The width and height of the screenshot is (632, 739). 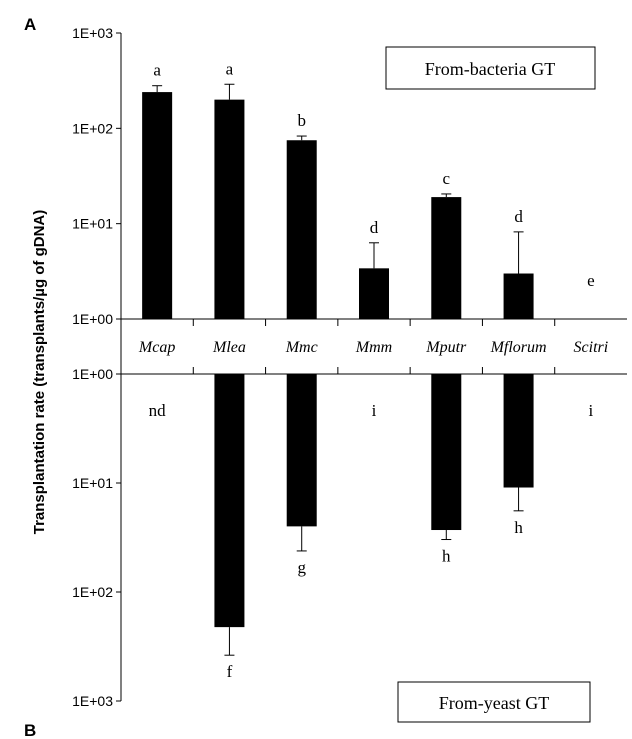 What do you see at coordinates (158, 410) in the screenshot?
I see `panel-b-group-letter: nd` at bounding box center [158, 410].